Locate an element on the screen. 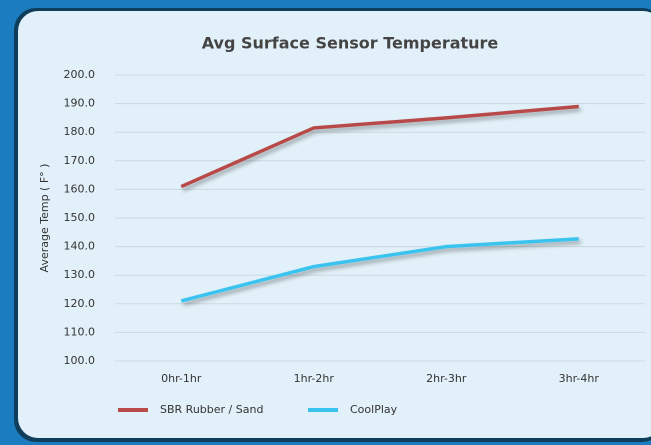 Image resolution: width=651 pixels, height=445 pixels. y-tick-label: 150.0 is located at coordinates (80, 217).